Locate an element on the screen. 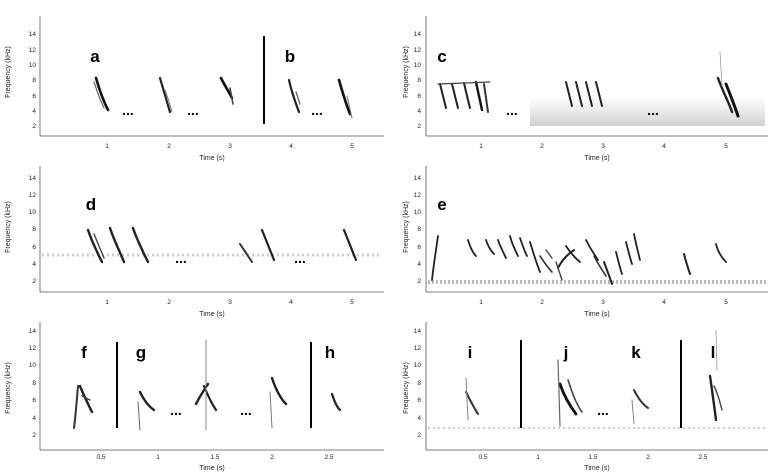 The width and height of the screenshot is (776, 475). x-tick-label: 0.5 is located at coordinates (482, 457).